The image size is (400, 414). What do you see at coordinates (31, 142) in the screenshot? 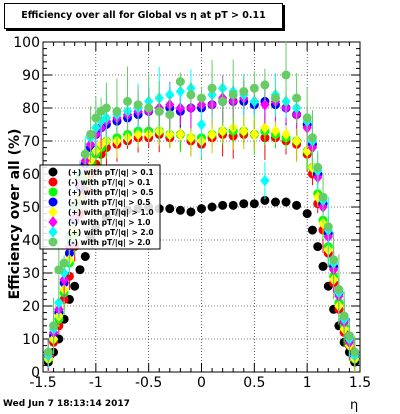
I see `y-tick-label: 70` at bounding box center [31, 142].